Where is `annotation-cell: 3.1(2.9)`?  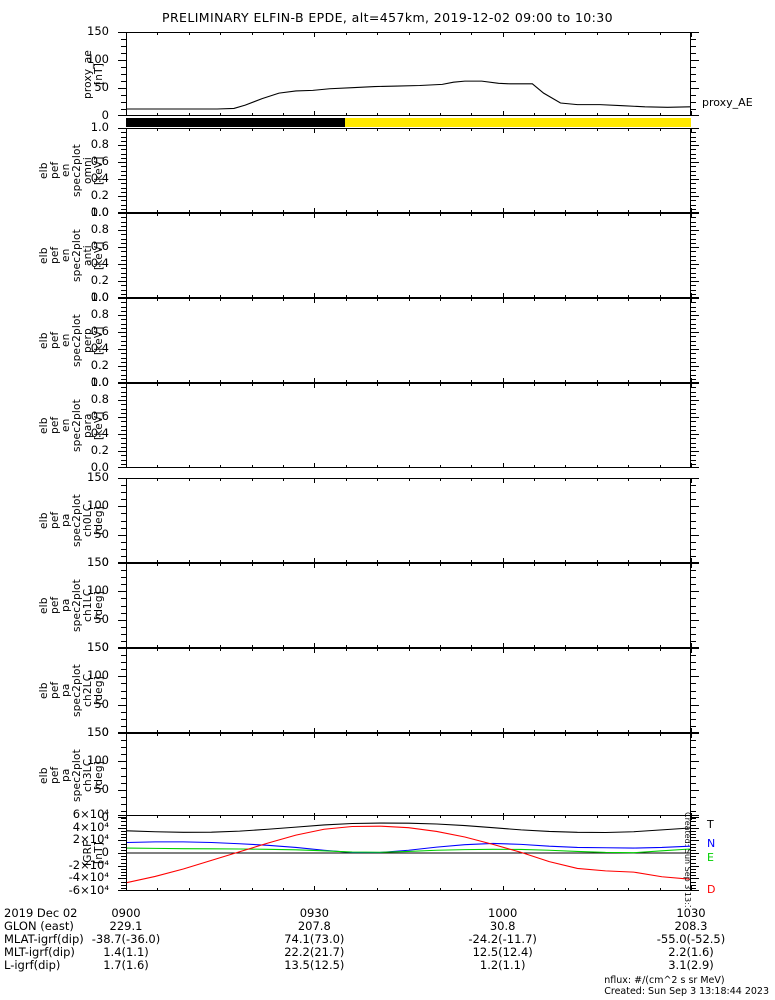
annotation-cell: 3.1(2.9) is located at coordinates (691, 965).